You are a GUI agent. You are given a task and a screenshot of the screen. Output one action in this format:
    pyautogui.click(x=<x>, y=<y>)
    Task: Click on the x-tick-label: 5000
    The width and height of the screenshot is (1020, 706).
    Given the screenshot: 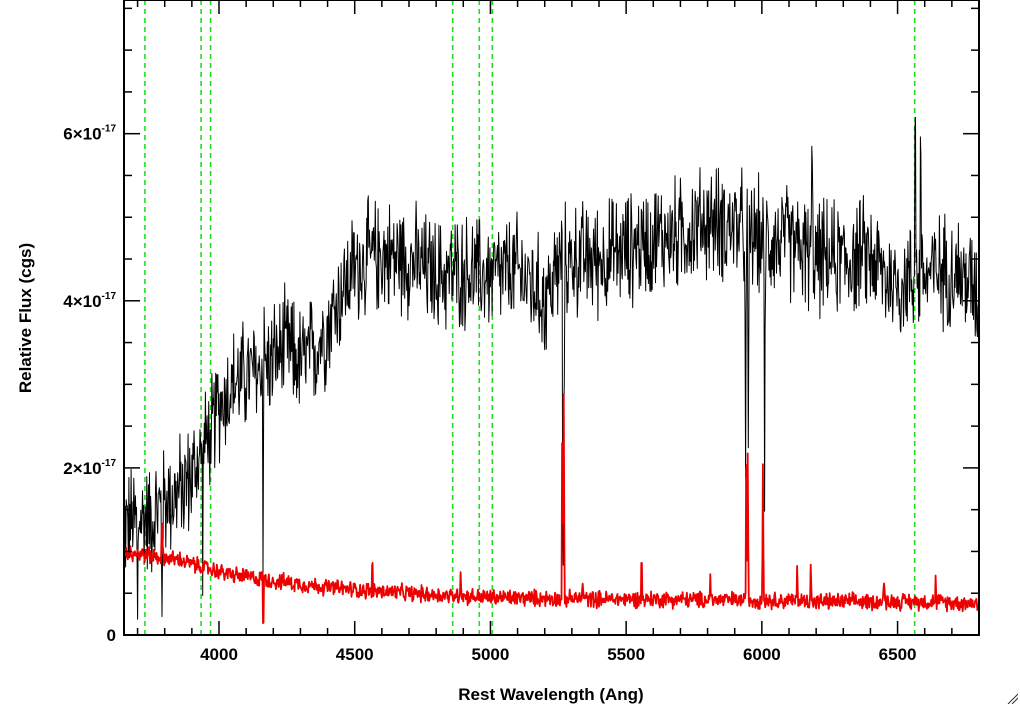 What is the action you would take?
    pyautogui.click(x=491, y=654)
    